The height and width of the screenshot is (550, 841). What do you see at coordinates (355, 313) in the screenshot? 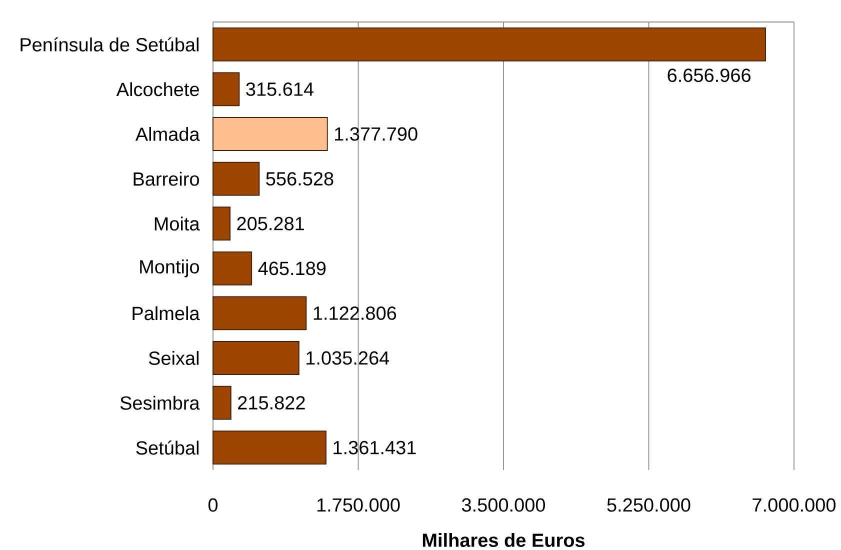
I see `data-label: 1.122.806` at bounding box center [355, 313].